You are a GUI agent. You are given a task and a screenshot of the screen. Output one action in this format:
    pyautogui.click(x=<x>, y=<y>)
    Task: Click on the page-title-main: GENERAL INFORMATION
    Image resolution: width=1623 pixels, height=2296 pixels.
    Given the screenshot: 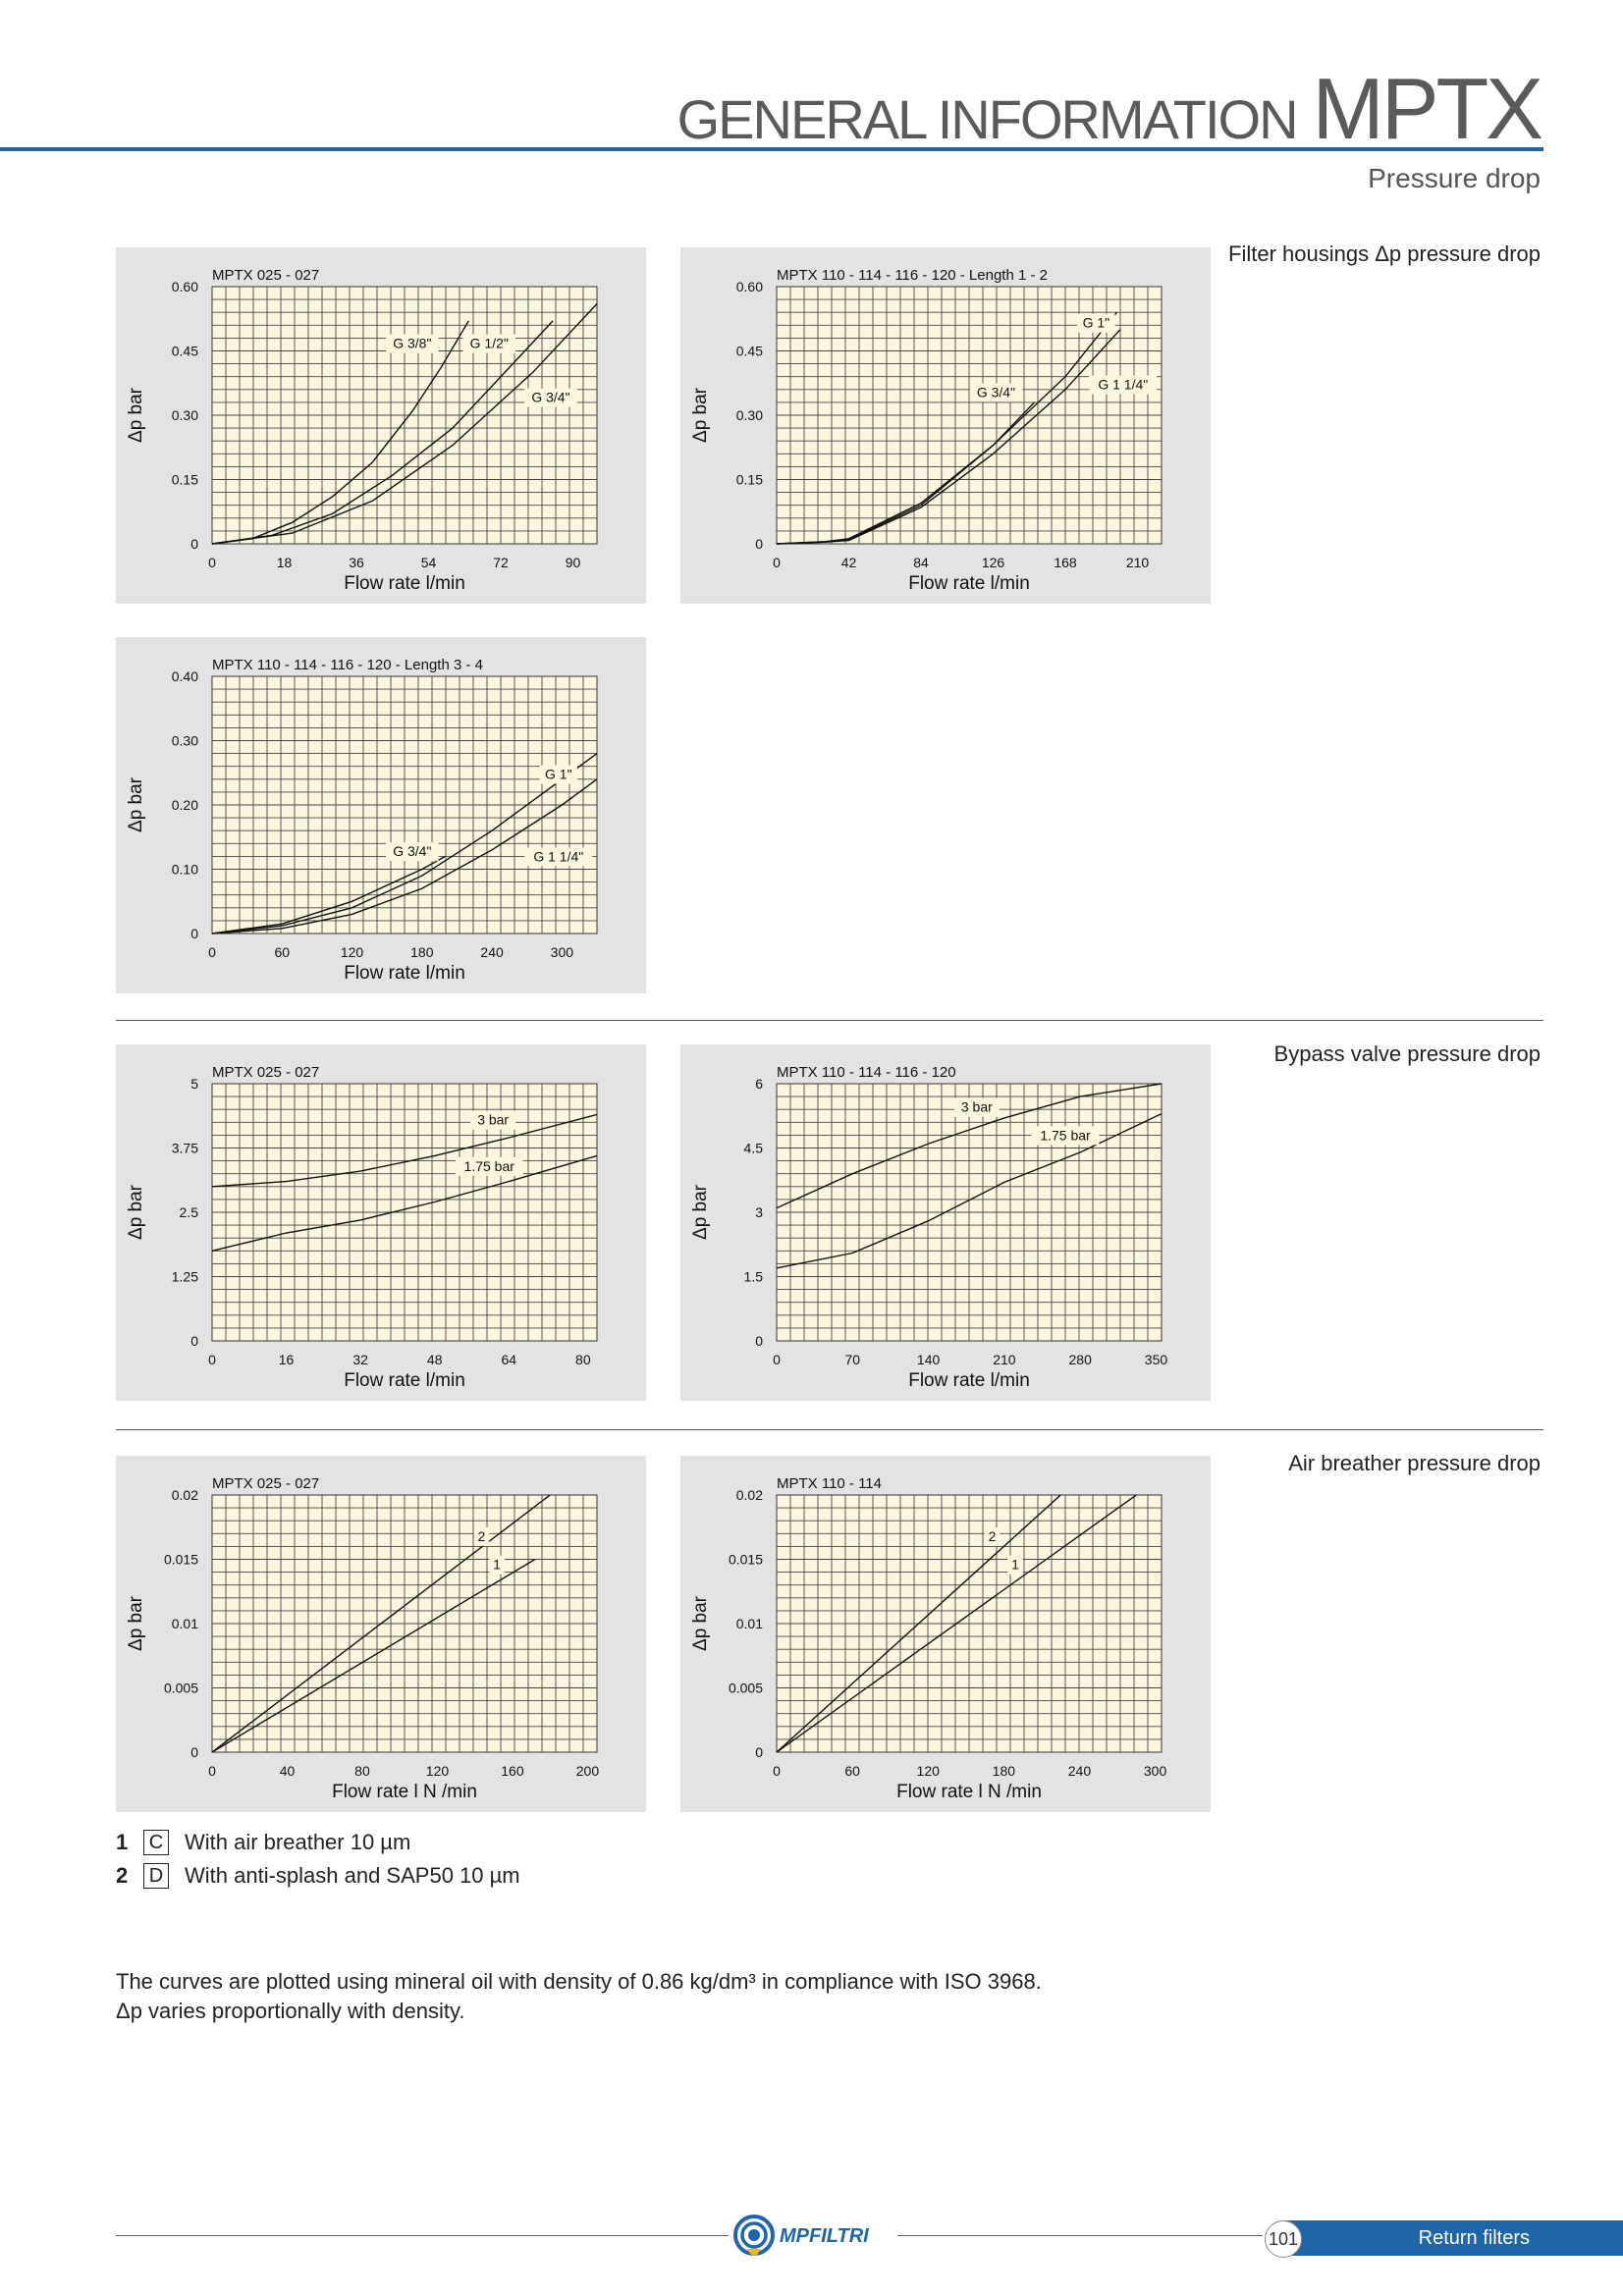 What is the action you would take?
    pyautogui.click(x=987, y=119)
    